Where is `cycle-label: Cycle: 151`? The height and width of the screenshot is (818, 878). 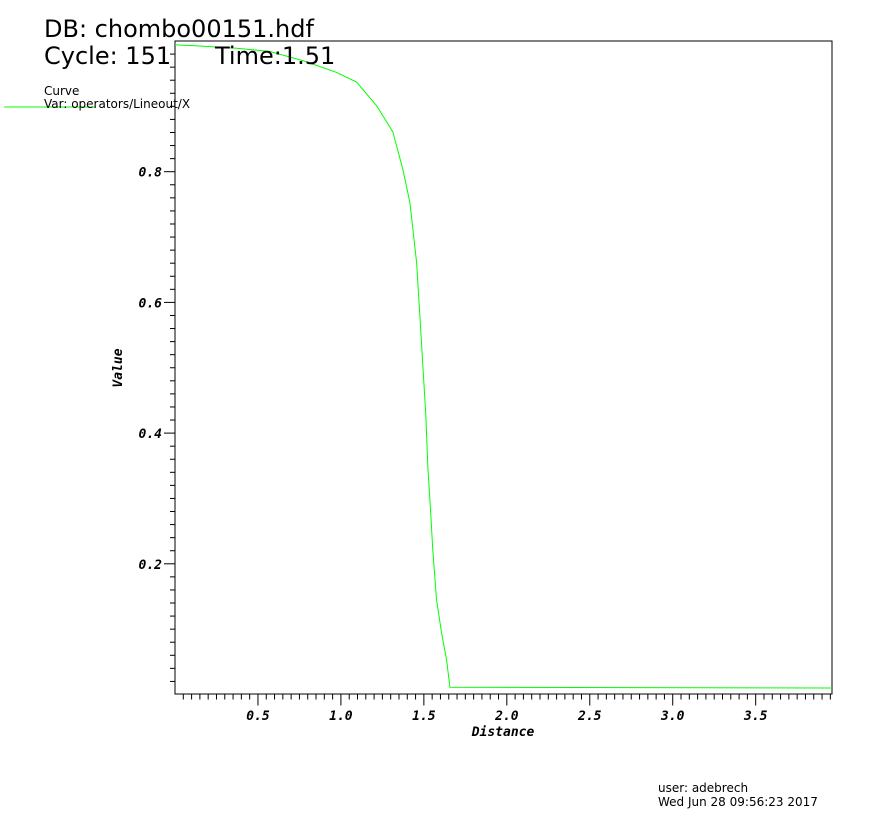 cycle-label: Cycle: 151 is located at coordinates (108, 56).